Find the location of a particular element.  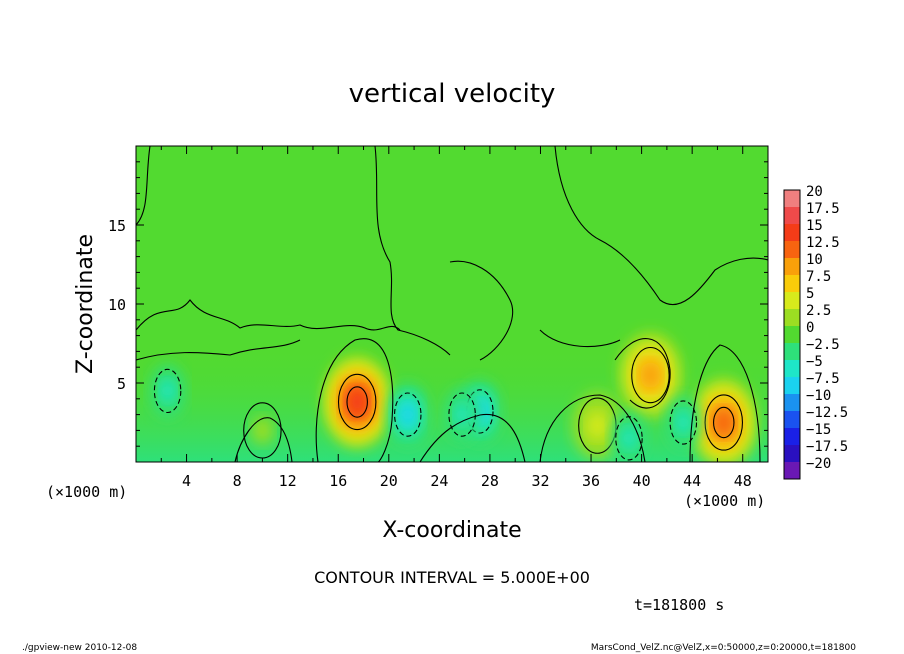

colorbar-label: 20 is located at coordinates (814, 192).